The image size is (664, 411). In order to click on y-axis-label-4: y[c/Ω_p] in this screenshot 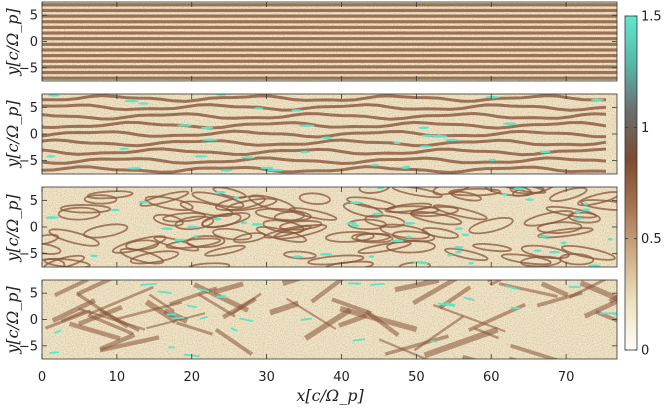, I will do `click(12, 320)`.